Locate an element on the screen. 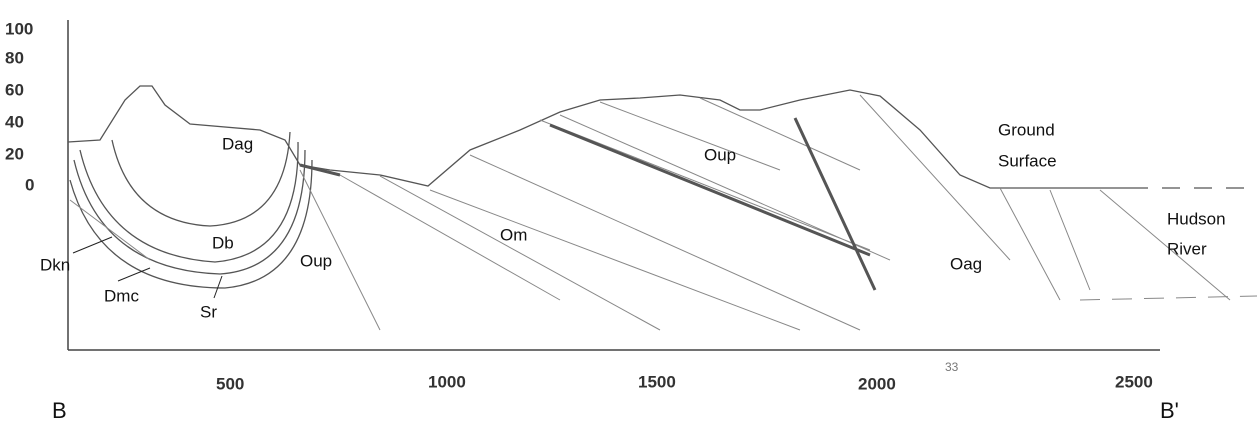 The image size is (1257, 436). x-tick-label: 2500 is located at coordinates (1134, 381).